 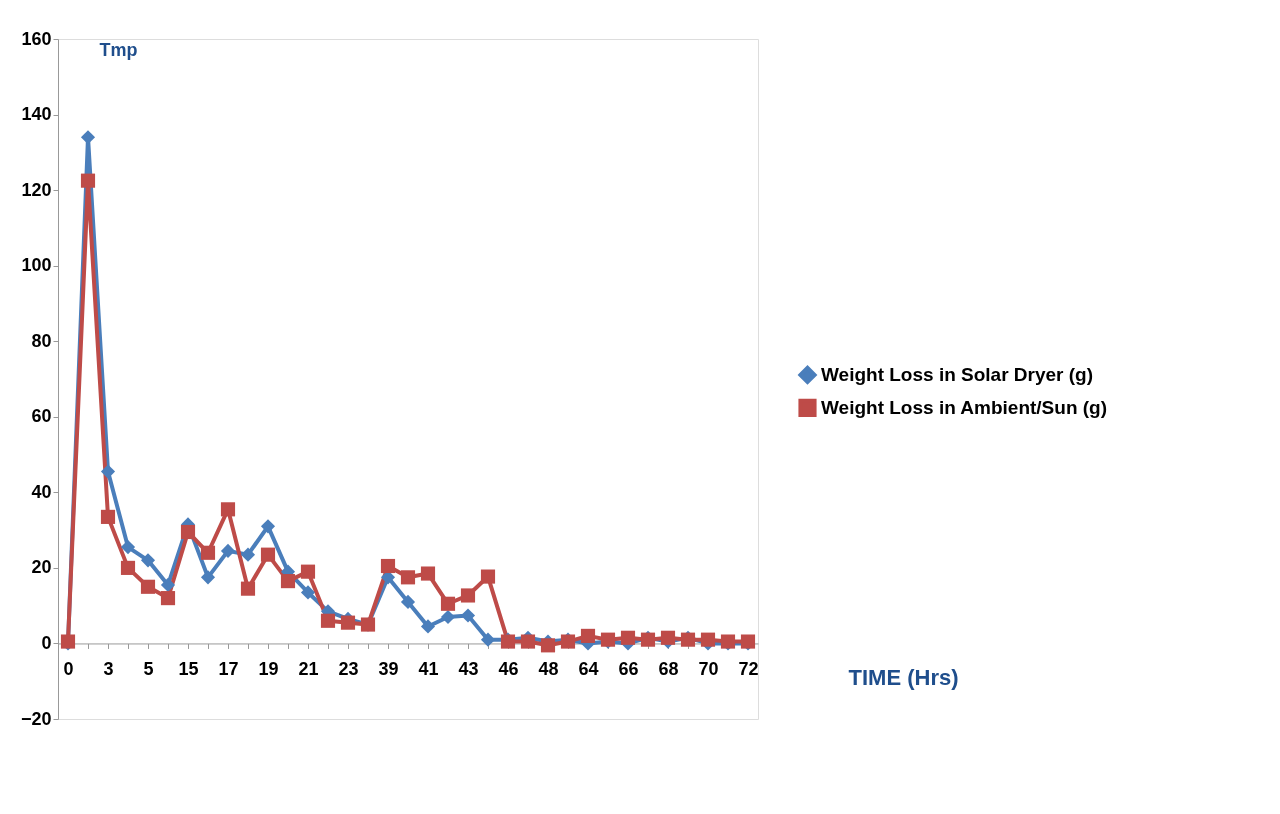 I want to click on x-tick-label: 15, so click(x=188, y=668).